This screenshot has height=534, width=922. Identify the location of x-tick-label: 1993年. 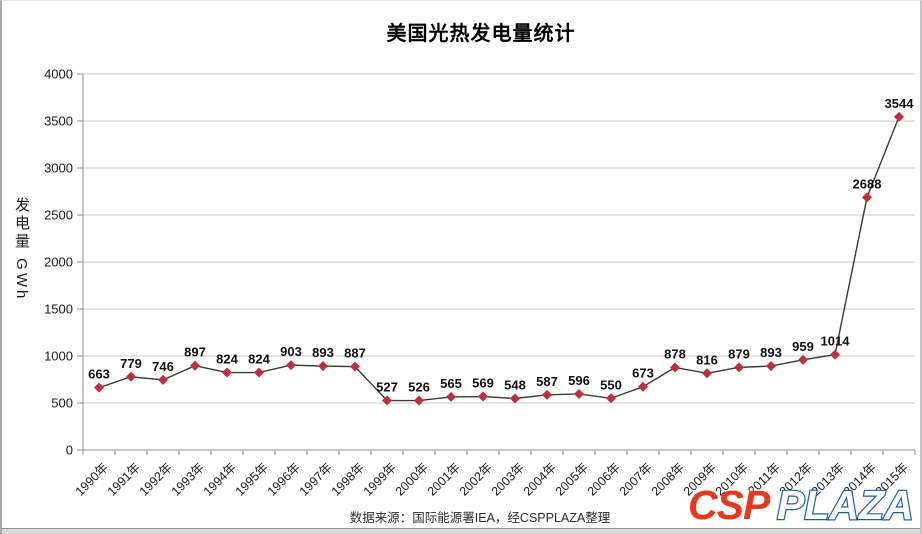
(188, 479).